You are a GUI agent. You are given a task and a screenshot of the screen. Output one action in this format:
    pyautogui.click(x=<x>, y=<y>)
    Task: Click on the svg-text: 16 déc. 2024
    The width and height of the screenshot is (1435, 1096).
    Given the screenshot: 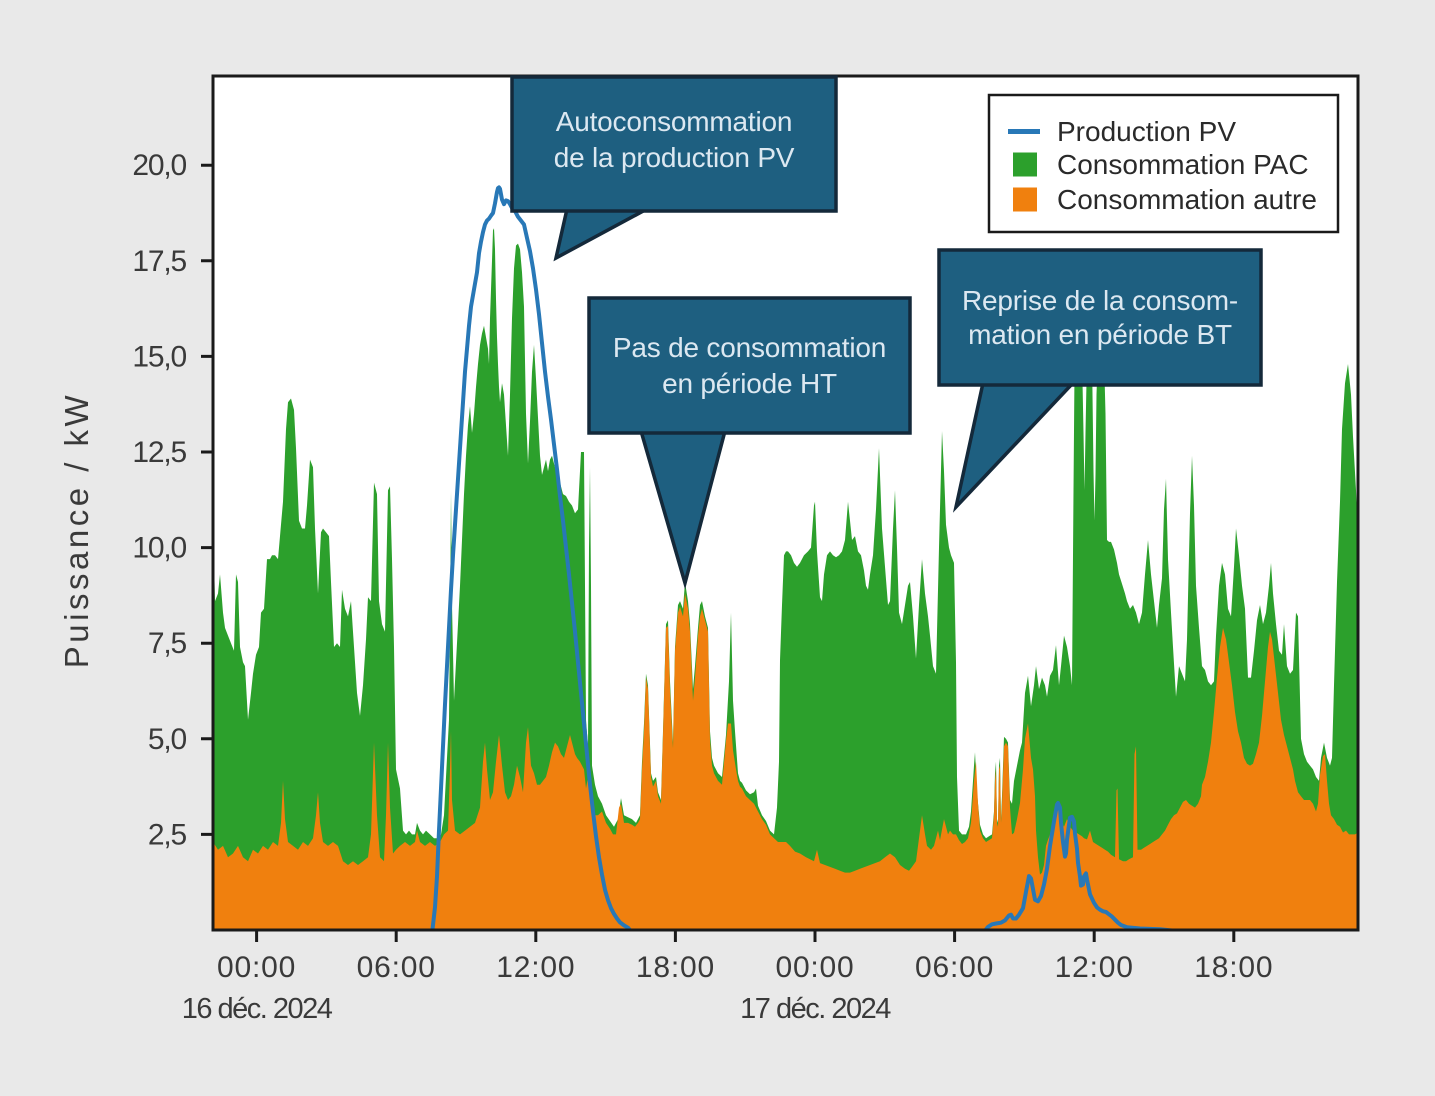 What is the action you would take?
    pyautogui.click(x=257, y=1009)
    